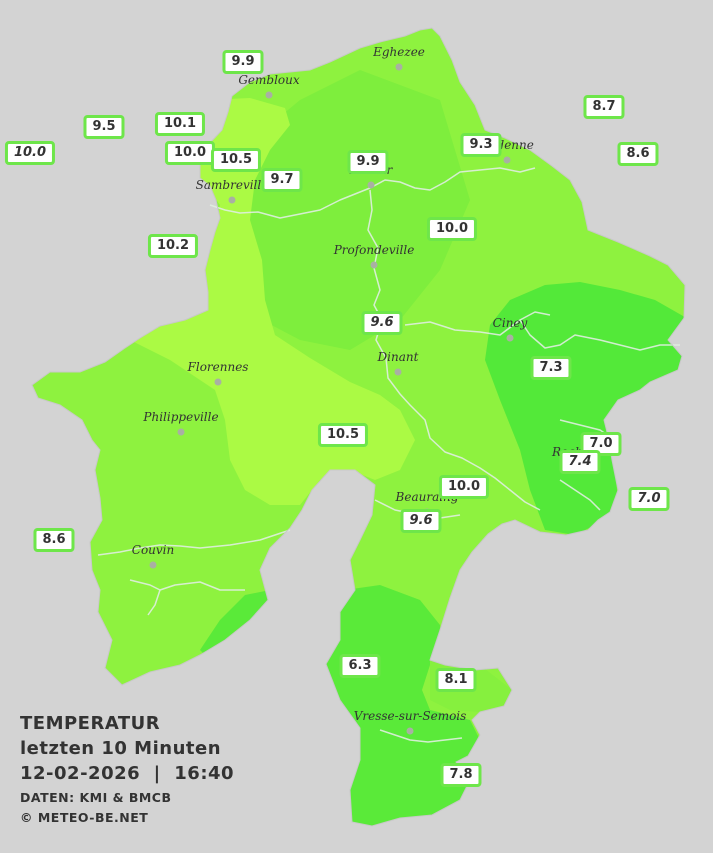 The image size is (713, 853). What do you see at coordinates (96, 797) in the screenshot?
I see `legend-source: DATEN: KMI & BMCB` at bounding box center [96, 797].